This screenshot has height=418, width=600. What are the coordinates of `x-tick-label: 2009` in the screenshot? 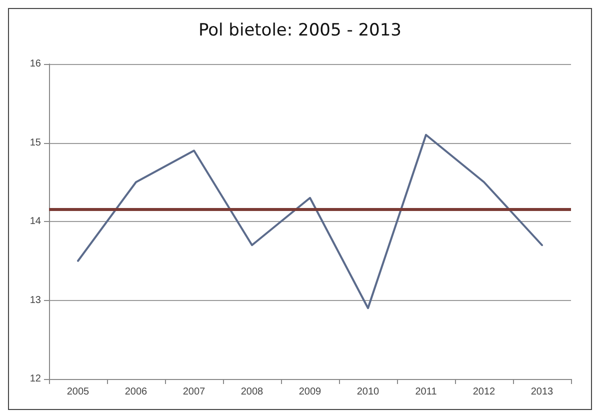 It's located at (310, 392).